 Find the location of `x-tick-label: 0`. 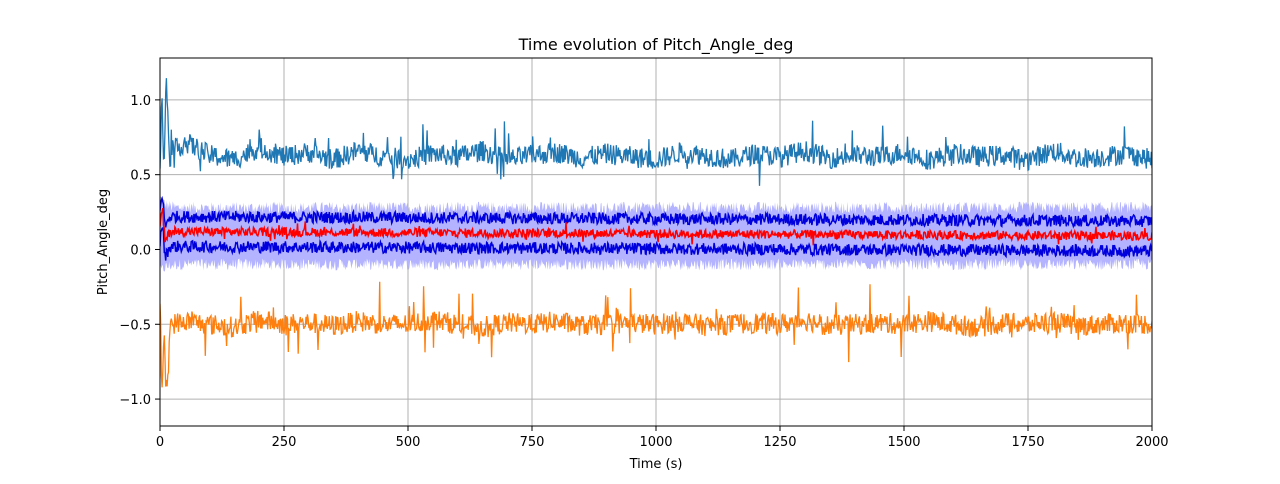

x-tick-label: 0 is located at coordinates (160, 442).